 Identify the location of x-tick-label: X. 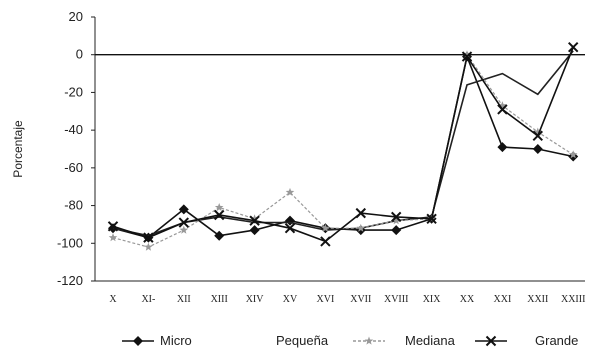
(113, 299).